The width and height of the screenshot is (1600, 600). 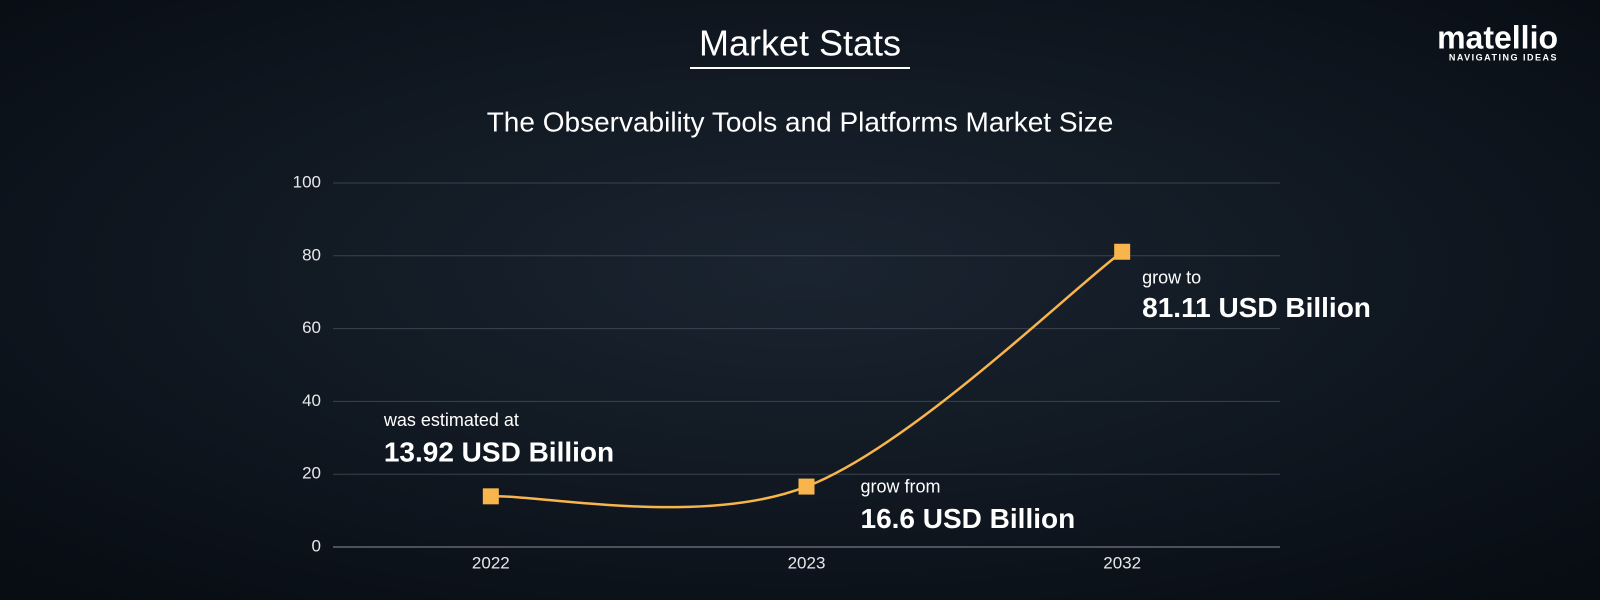 I want to click on y-tick-label: 20, so click(x=311, y=473).